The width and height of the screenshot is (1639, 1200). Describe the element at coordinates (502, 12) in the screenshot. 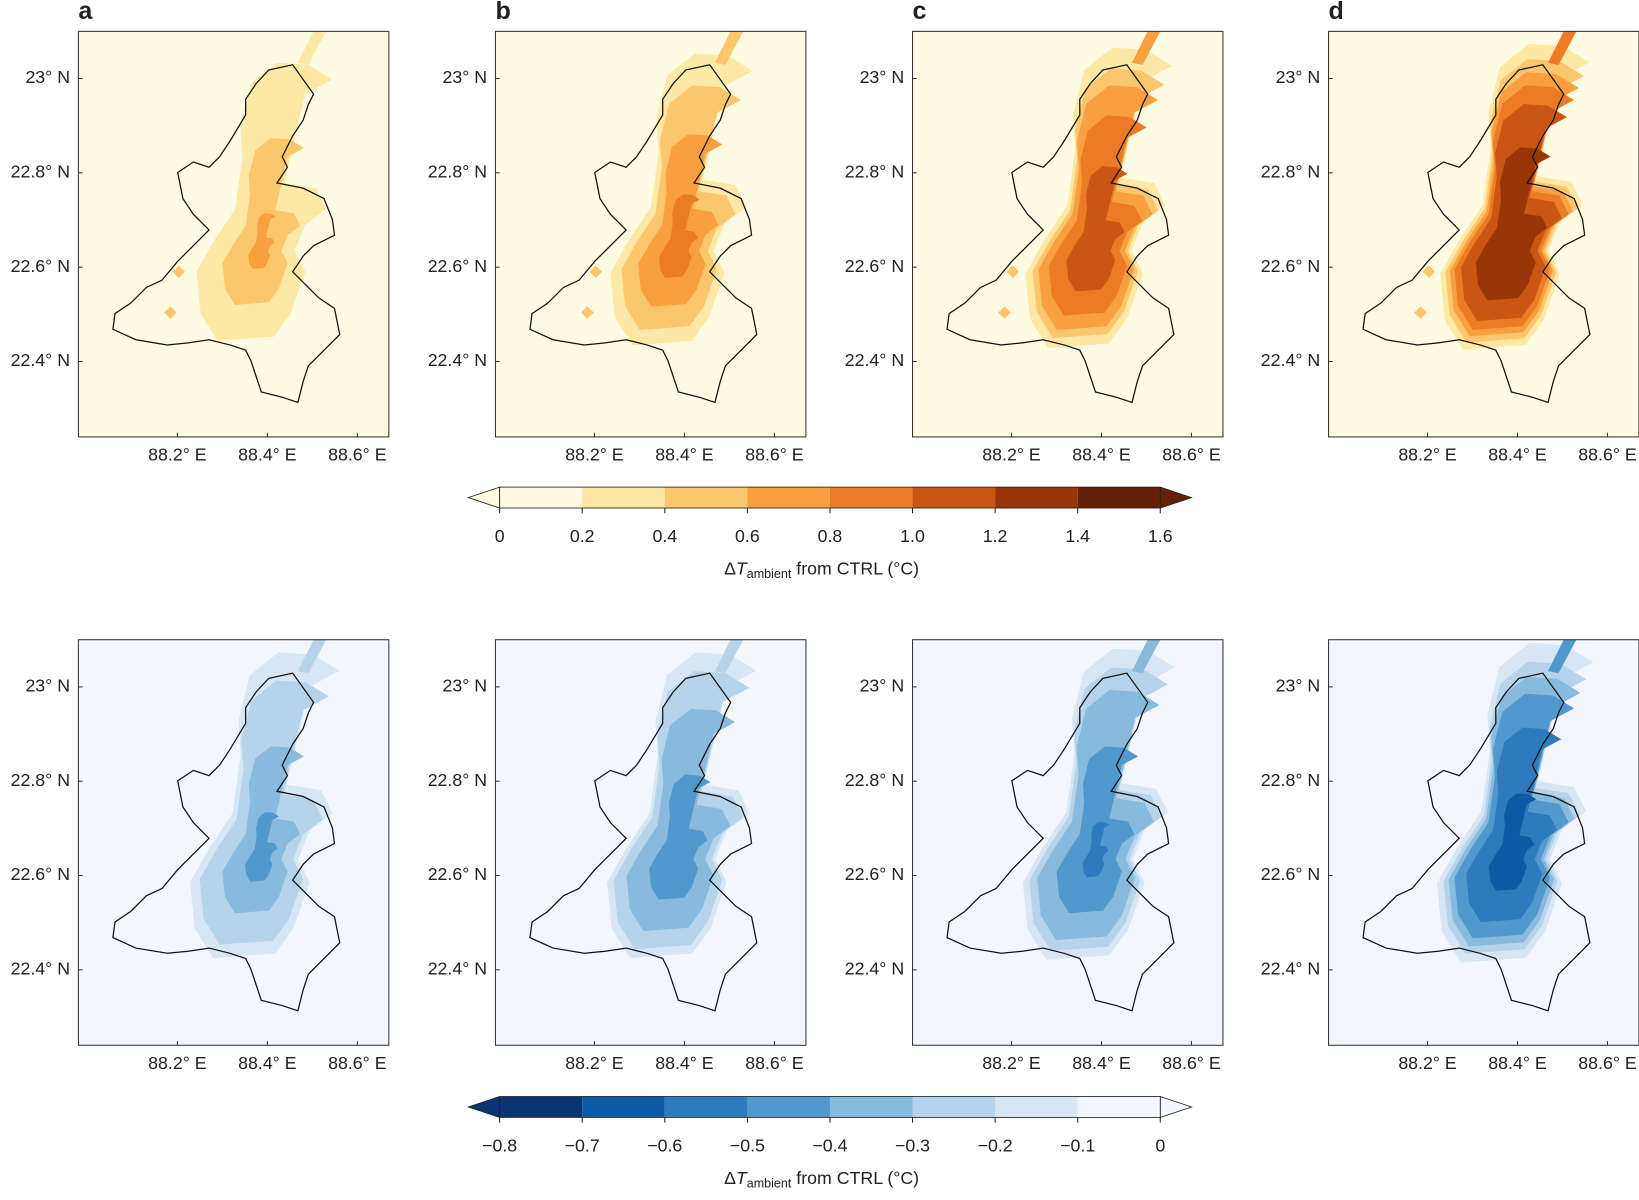

I see `panel-label: b` at that location.